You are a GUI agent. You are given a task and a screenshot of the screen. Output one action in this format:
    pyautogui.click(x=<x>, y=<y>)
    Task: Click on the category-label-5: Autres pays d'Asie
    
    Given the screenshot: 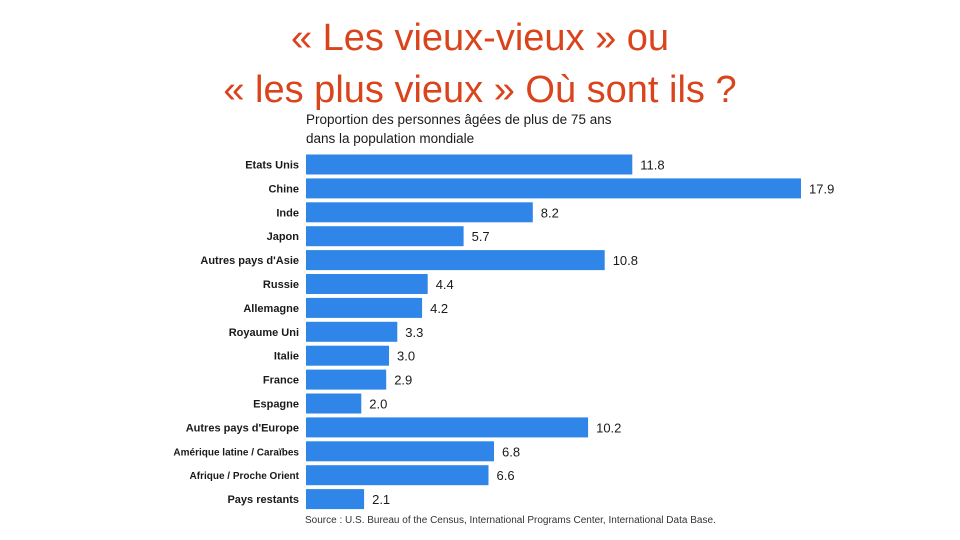 What is the action you would take?
    pyautogui.click(x=249, y=261)
    